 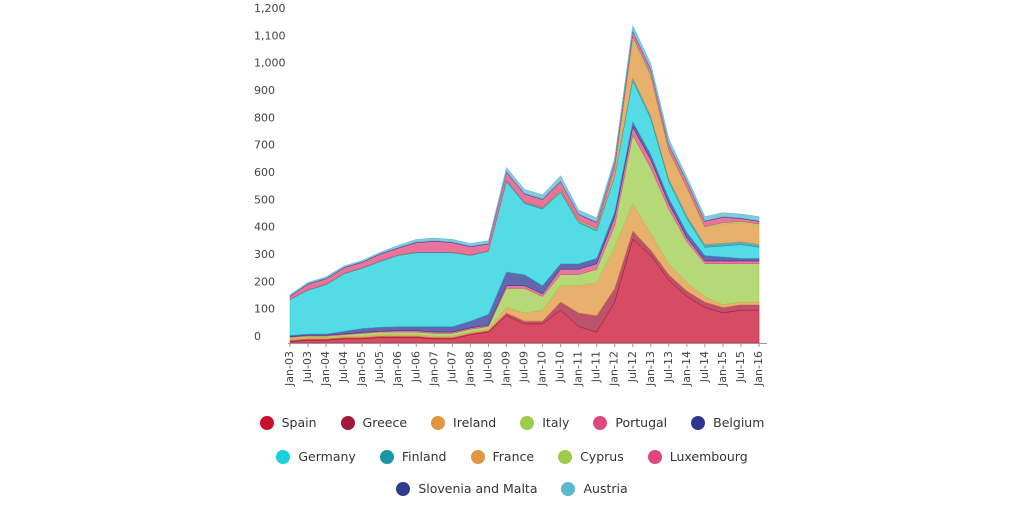 I want to click on y-tick-label: 100, so click(x=264, y=309).